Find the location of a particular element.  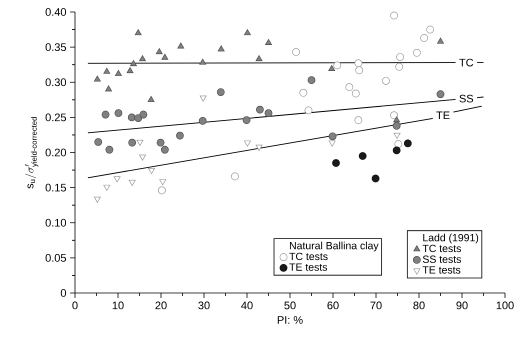

y-axis-title: $\mathsf{s}_{\mathsf{u}}/\sigma'_{\text{\sffamily yield-corrected}}$ is located at coordinates (31, 153).